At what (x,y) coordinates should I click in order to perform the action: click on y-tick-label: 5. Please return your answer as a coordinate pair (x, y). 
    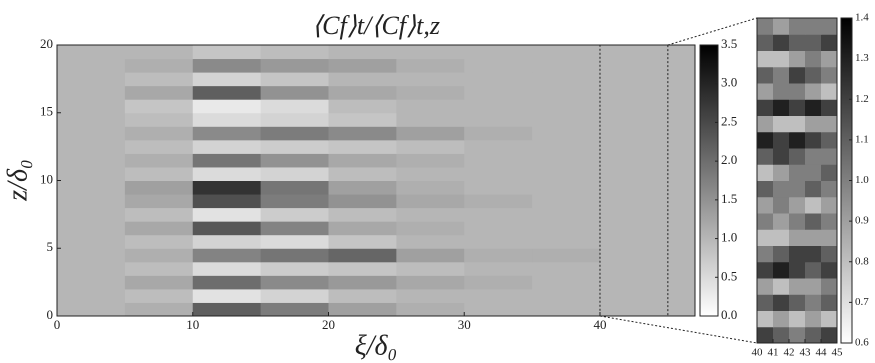
    Looking at the image, I should click on (50, 246).